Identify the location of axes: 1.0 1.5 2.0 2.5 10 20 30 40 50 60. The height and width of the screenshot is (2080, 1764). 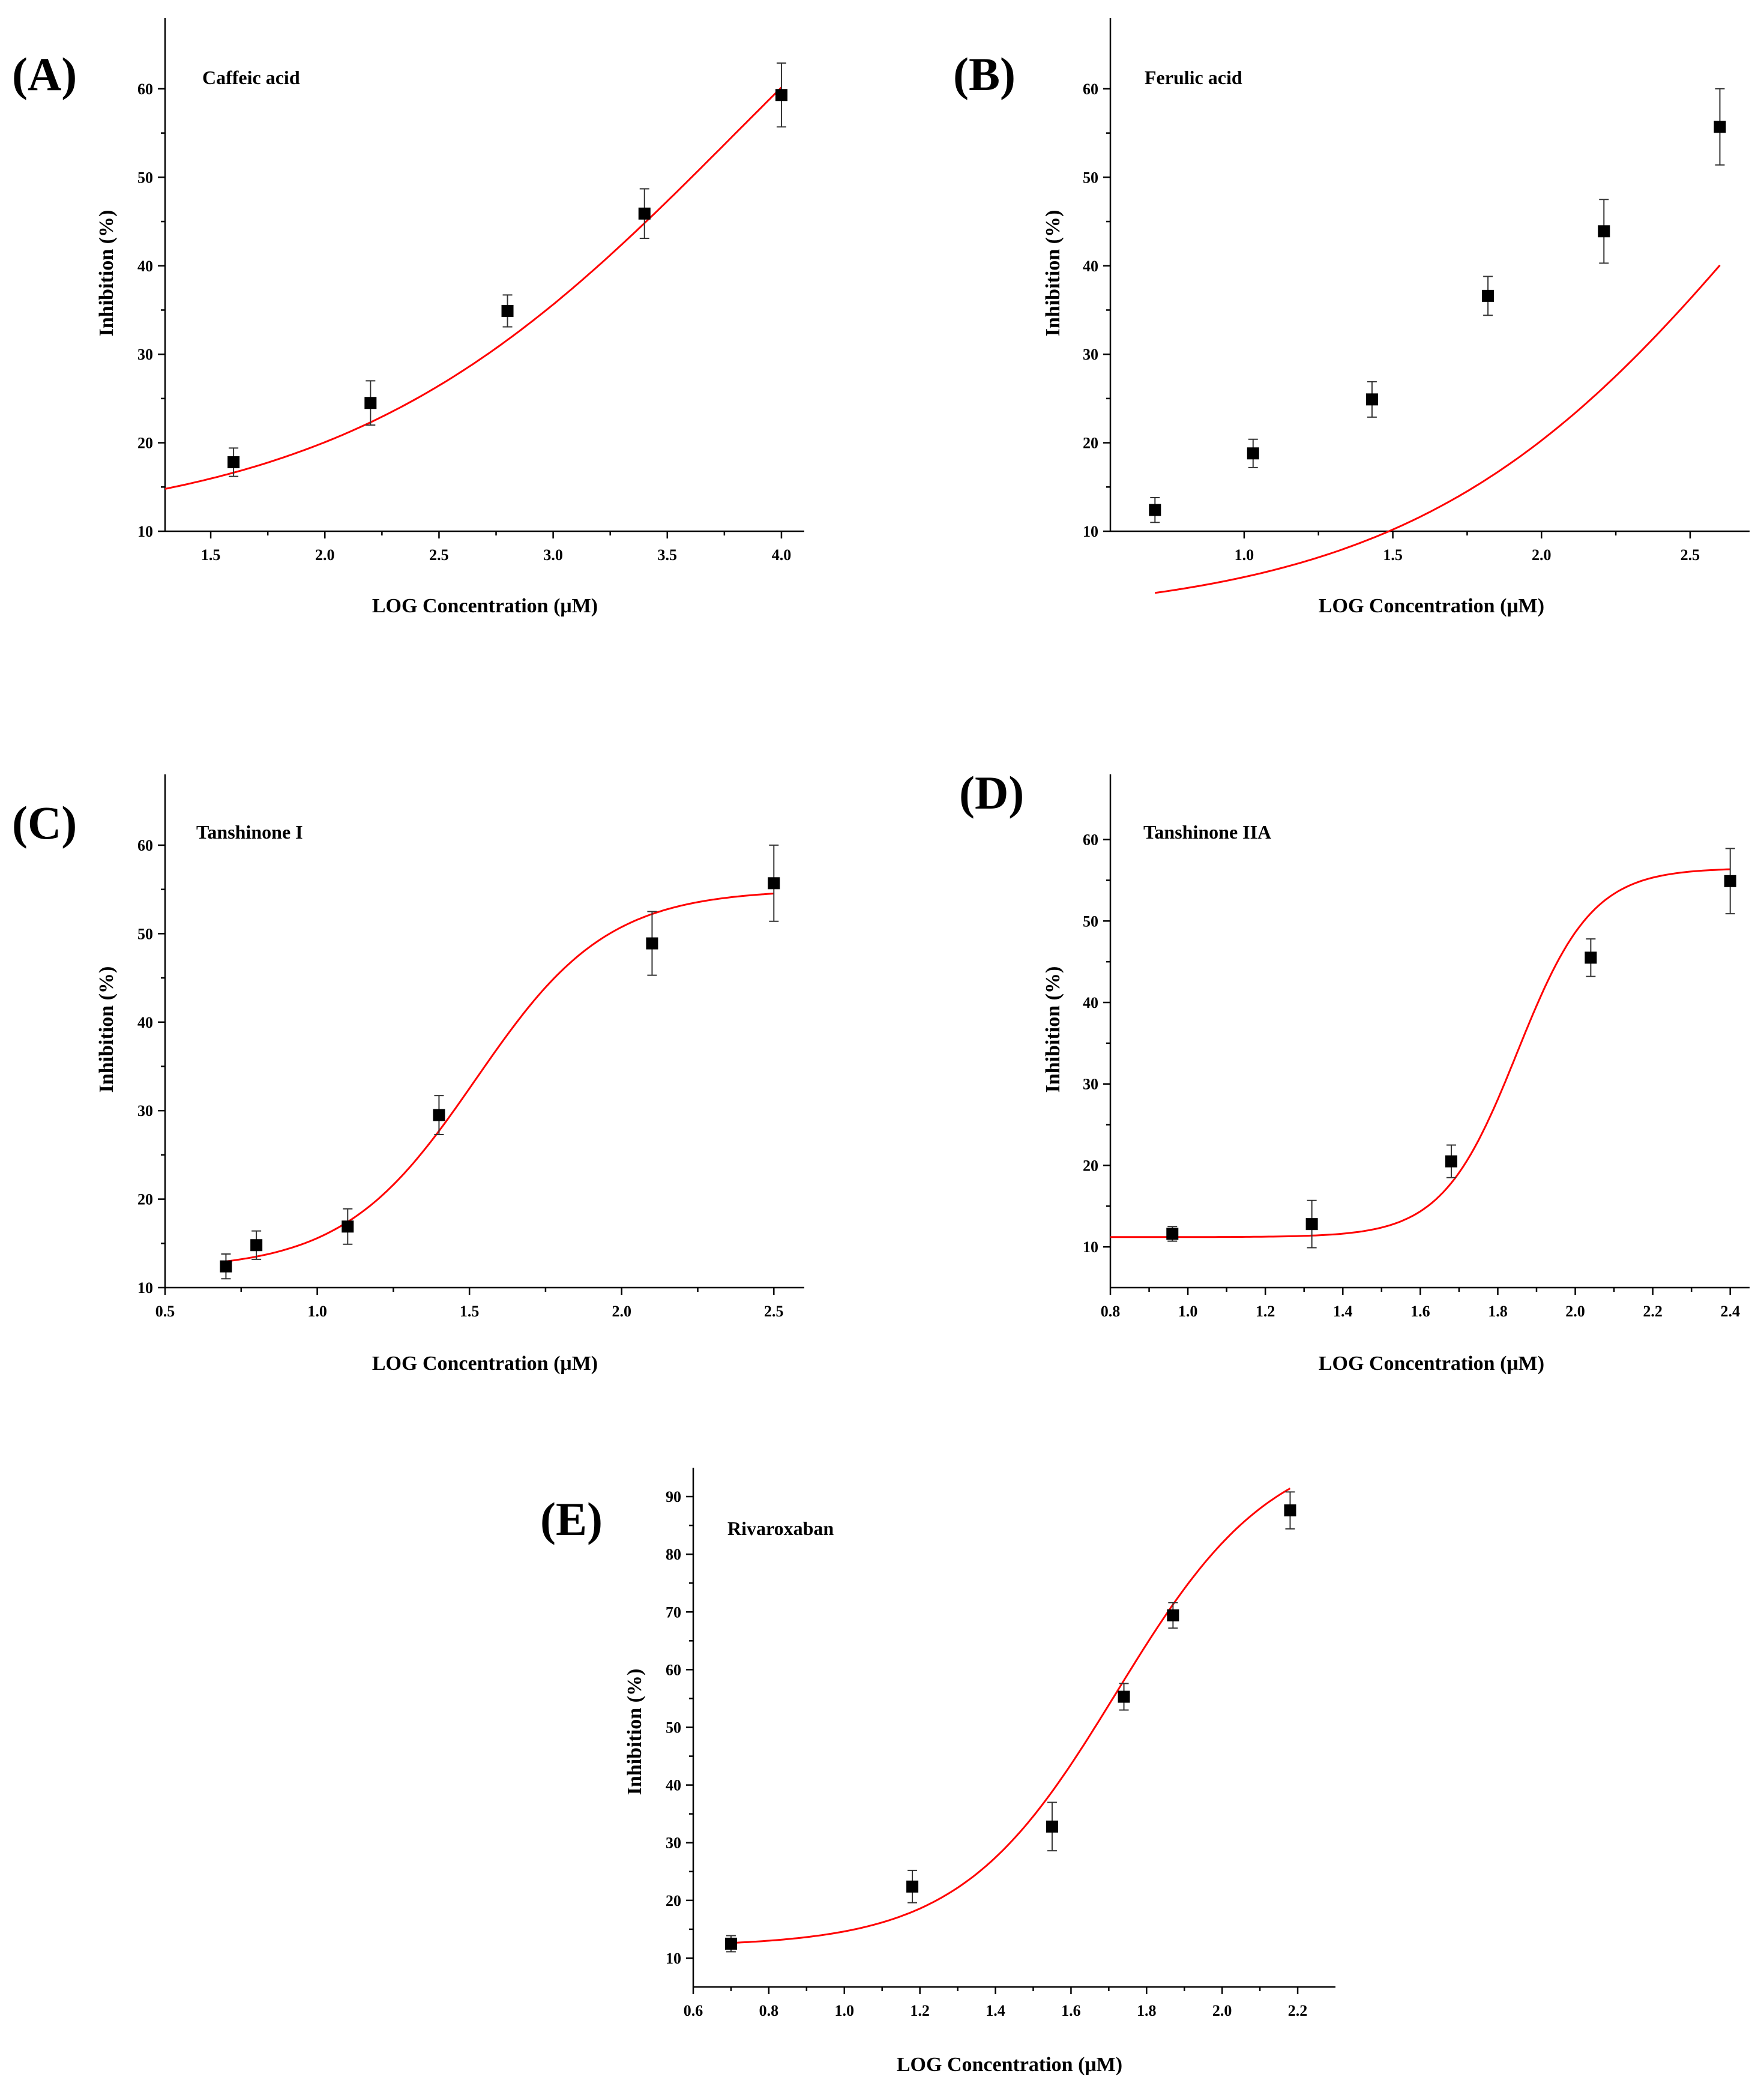
(1416, 291).